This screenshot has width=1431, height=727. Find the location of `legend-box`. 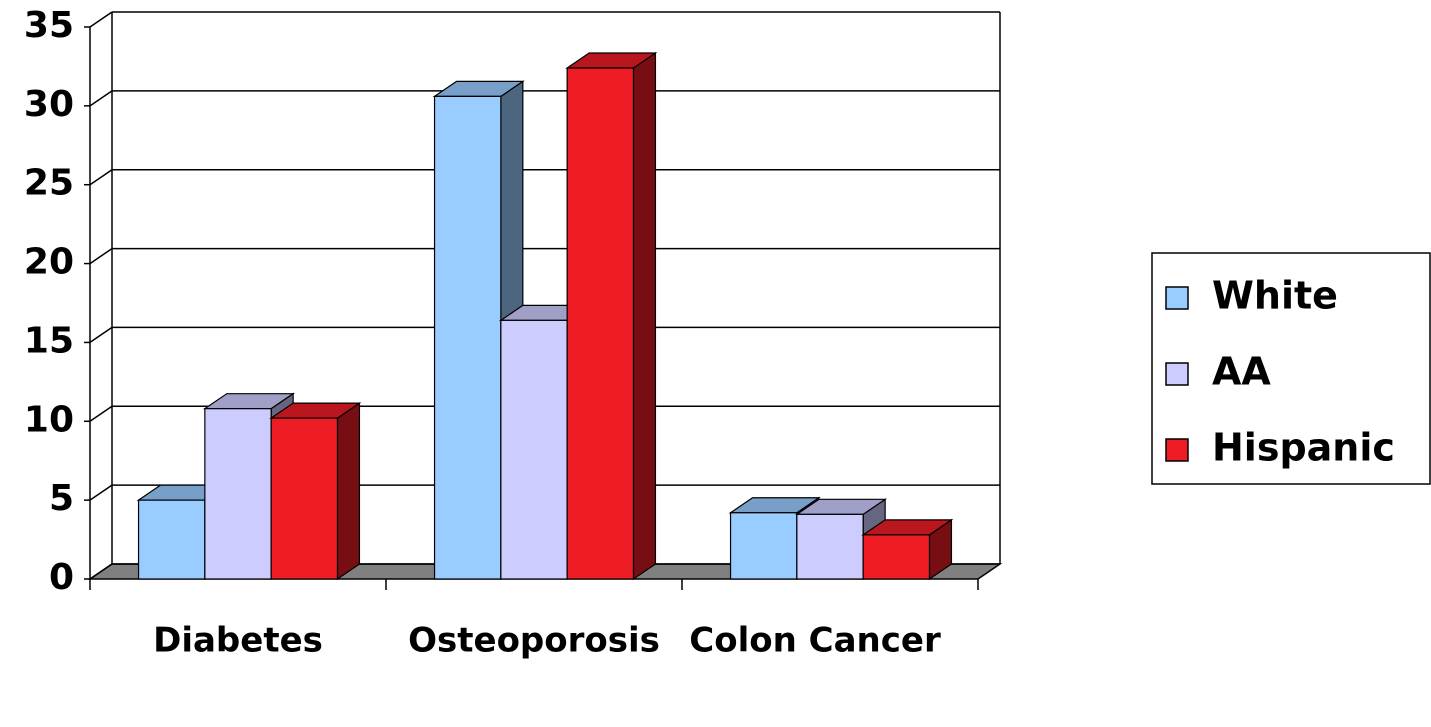

legend-box is located at coordinates (1291, 368).